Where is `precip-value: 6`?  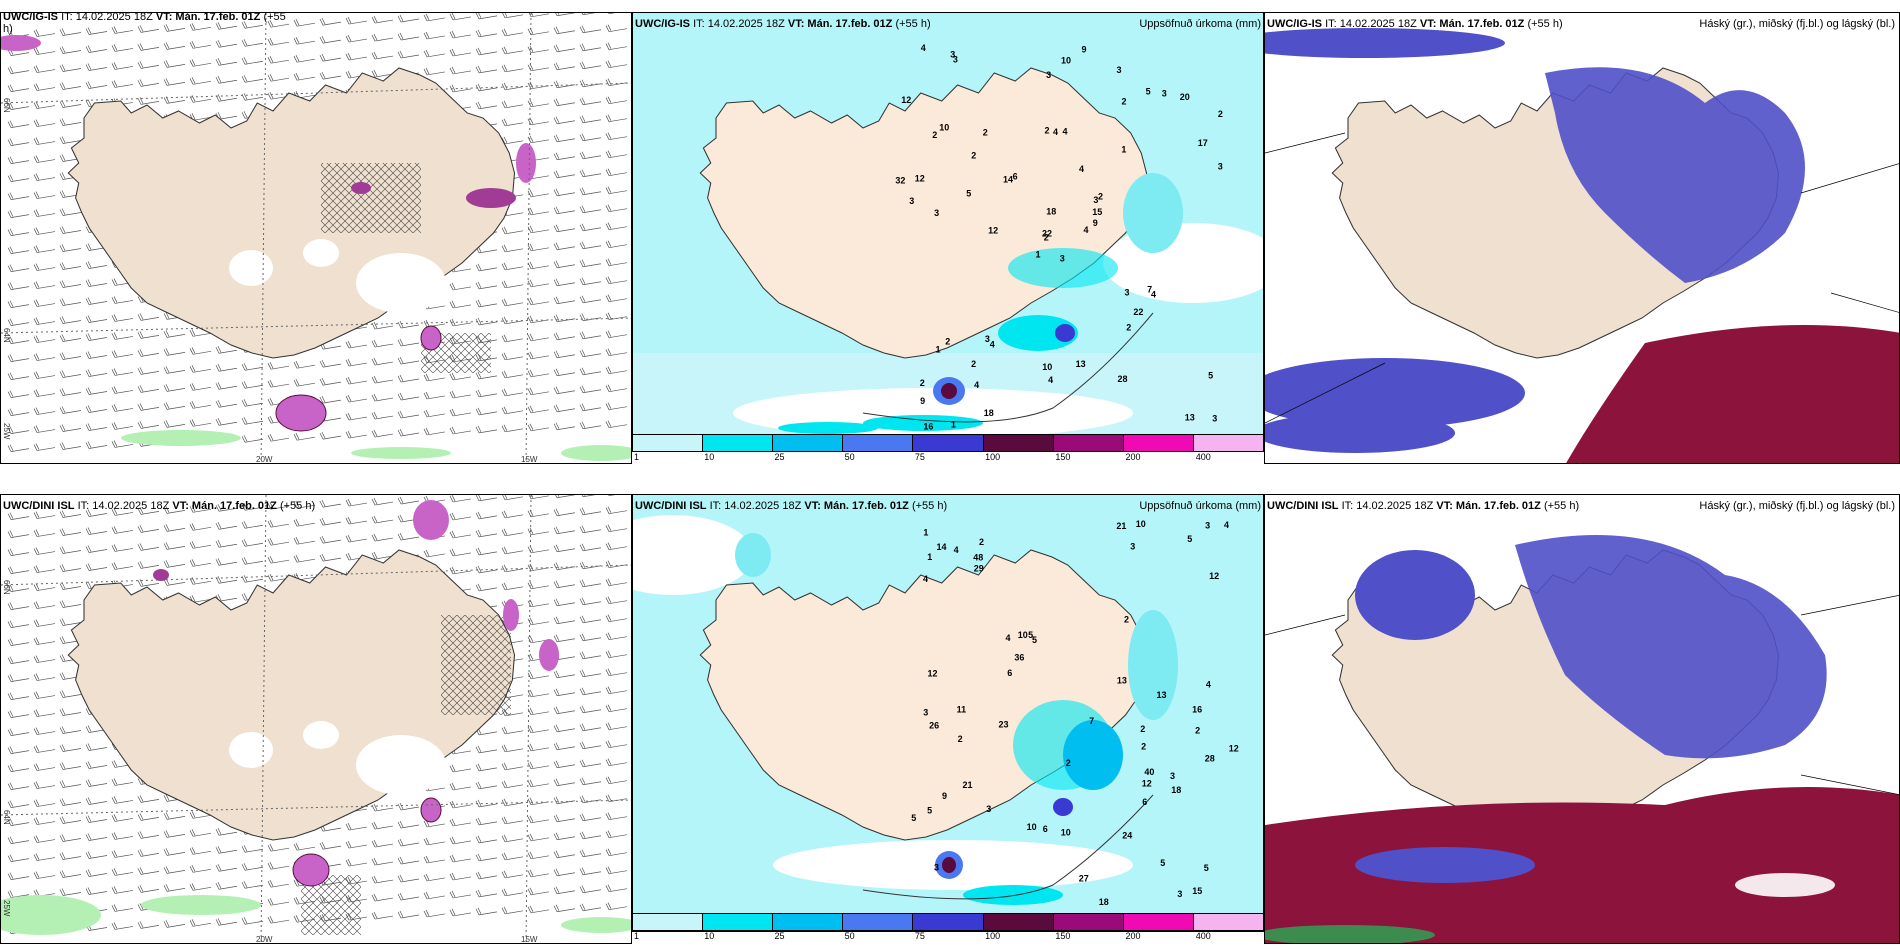
precip-value: 6 is located at coordinates (1144, 802).